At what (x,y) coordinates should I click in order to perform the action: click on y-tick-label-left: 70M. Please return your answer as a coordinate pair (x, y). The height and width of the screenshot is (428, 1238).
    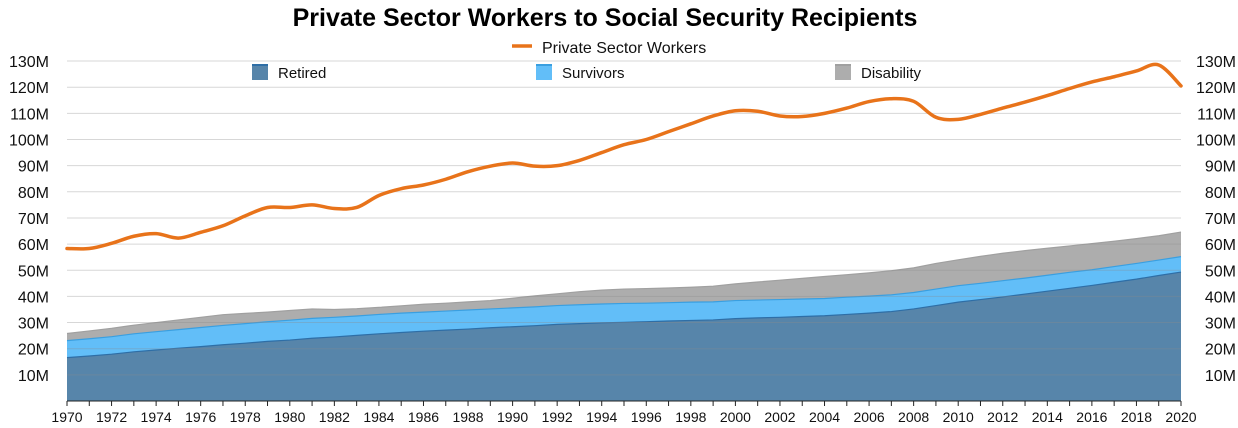
    Looking at the image, I should click on (33, 219).